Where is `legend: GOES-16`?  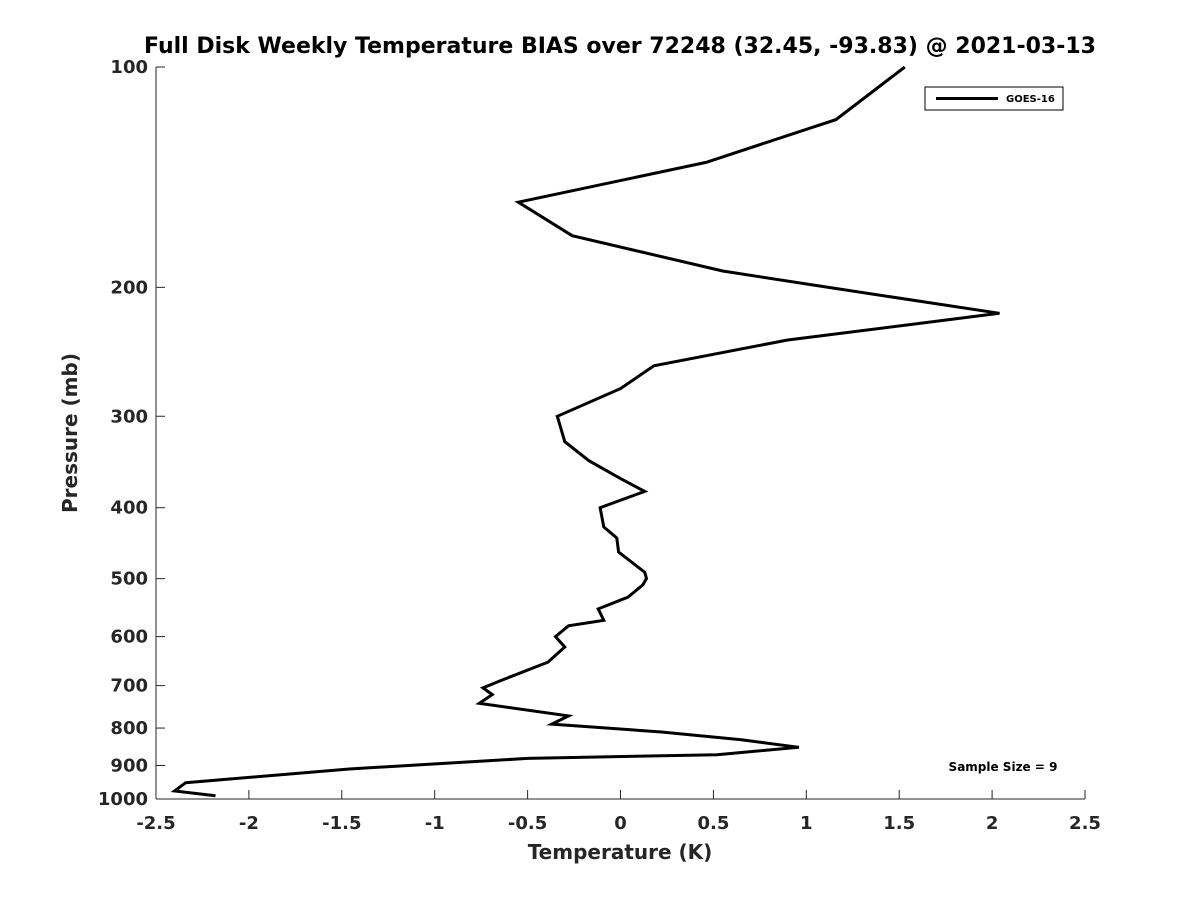
legend: GOES-16 is located at coordinates (994, 98).